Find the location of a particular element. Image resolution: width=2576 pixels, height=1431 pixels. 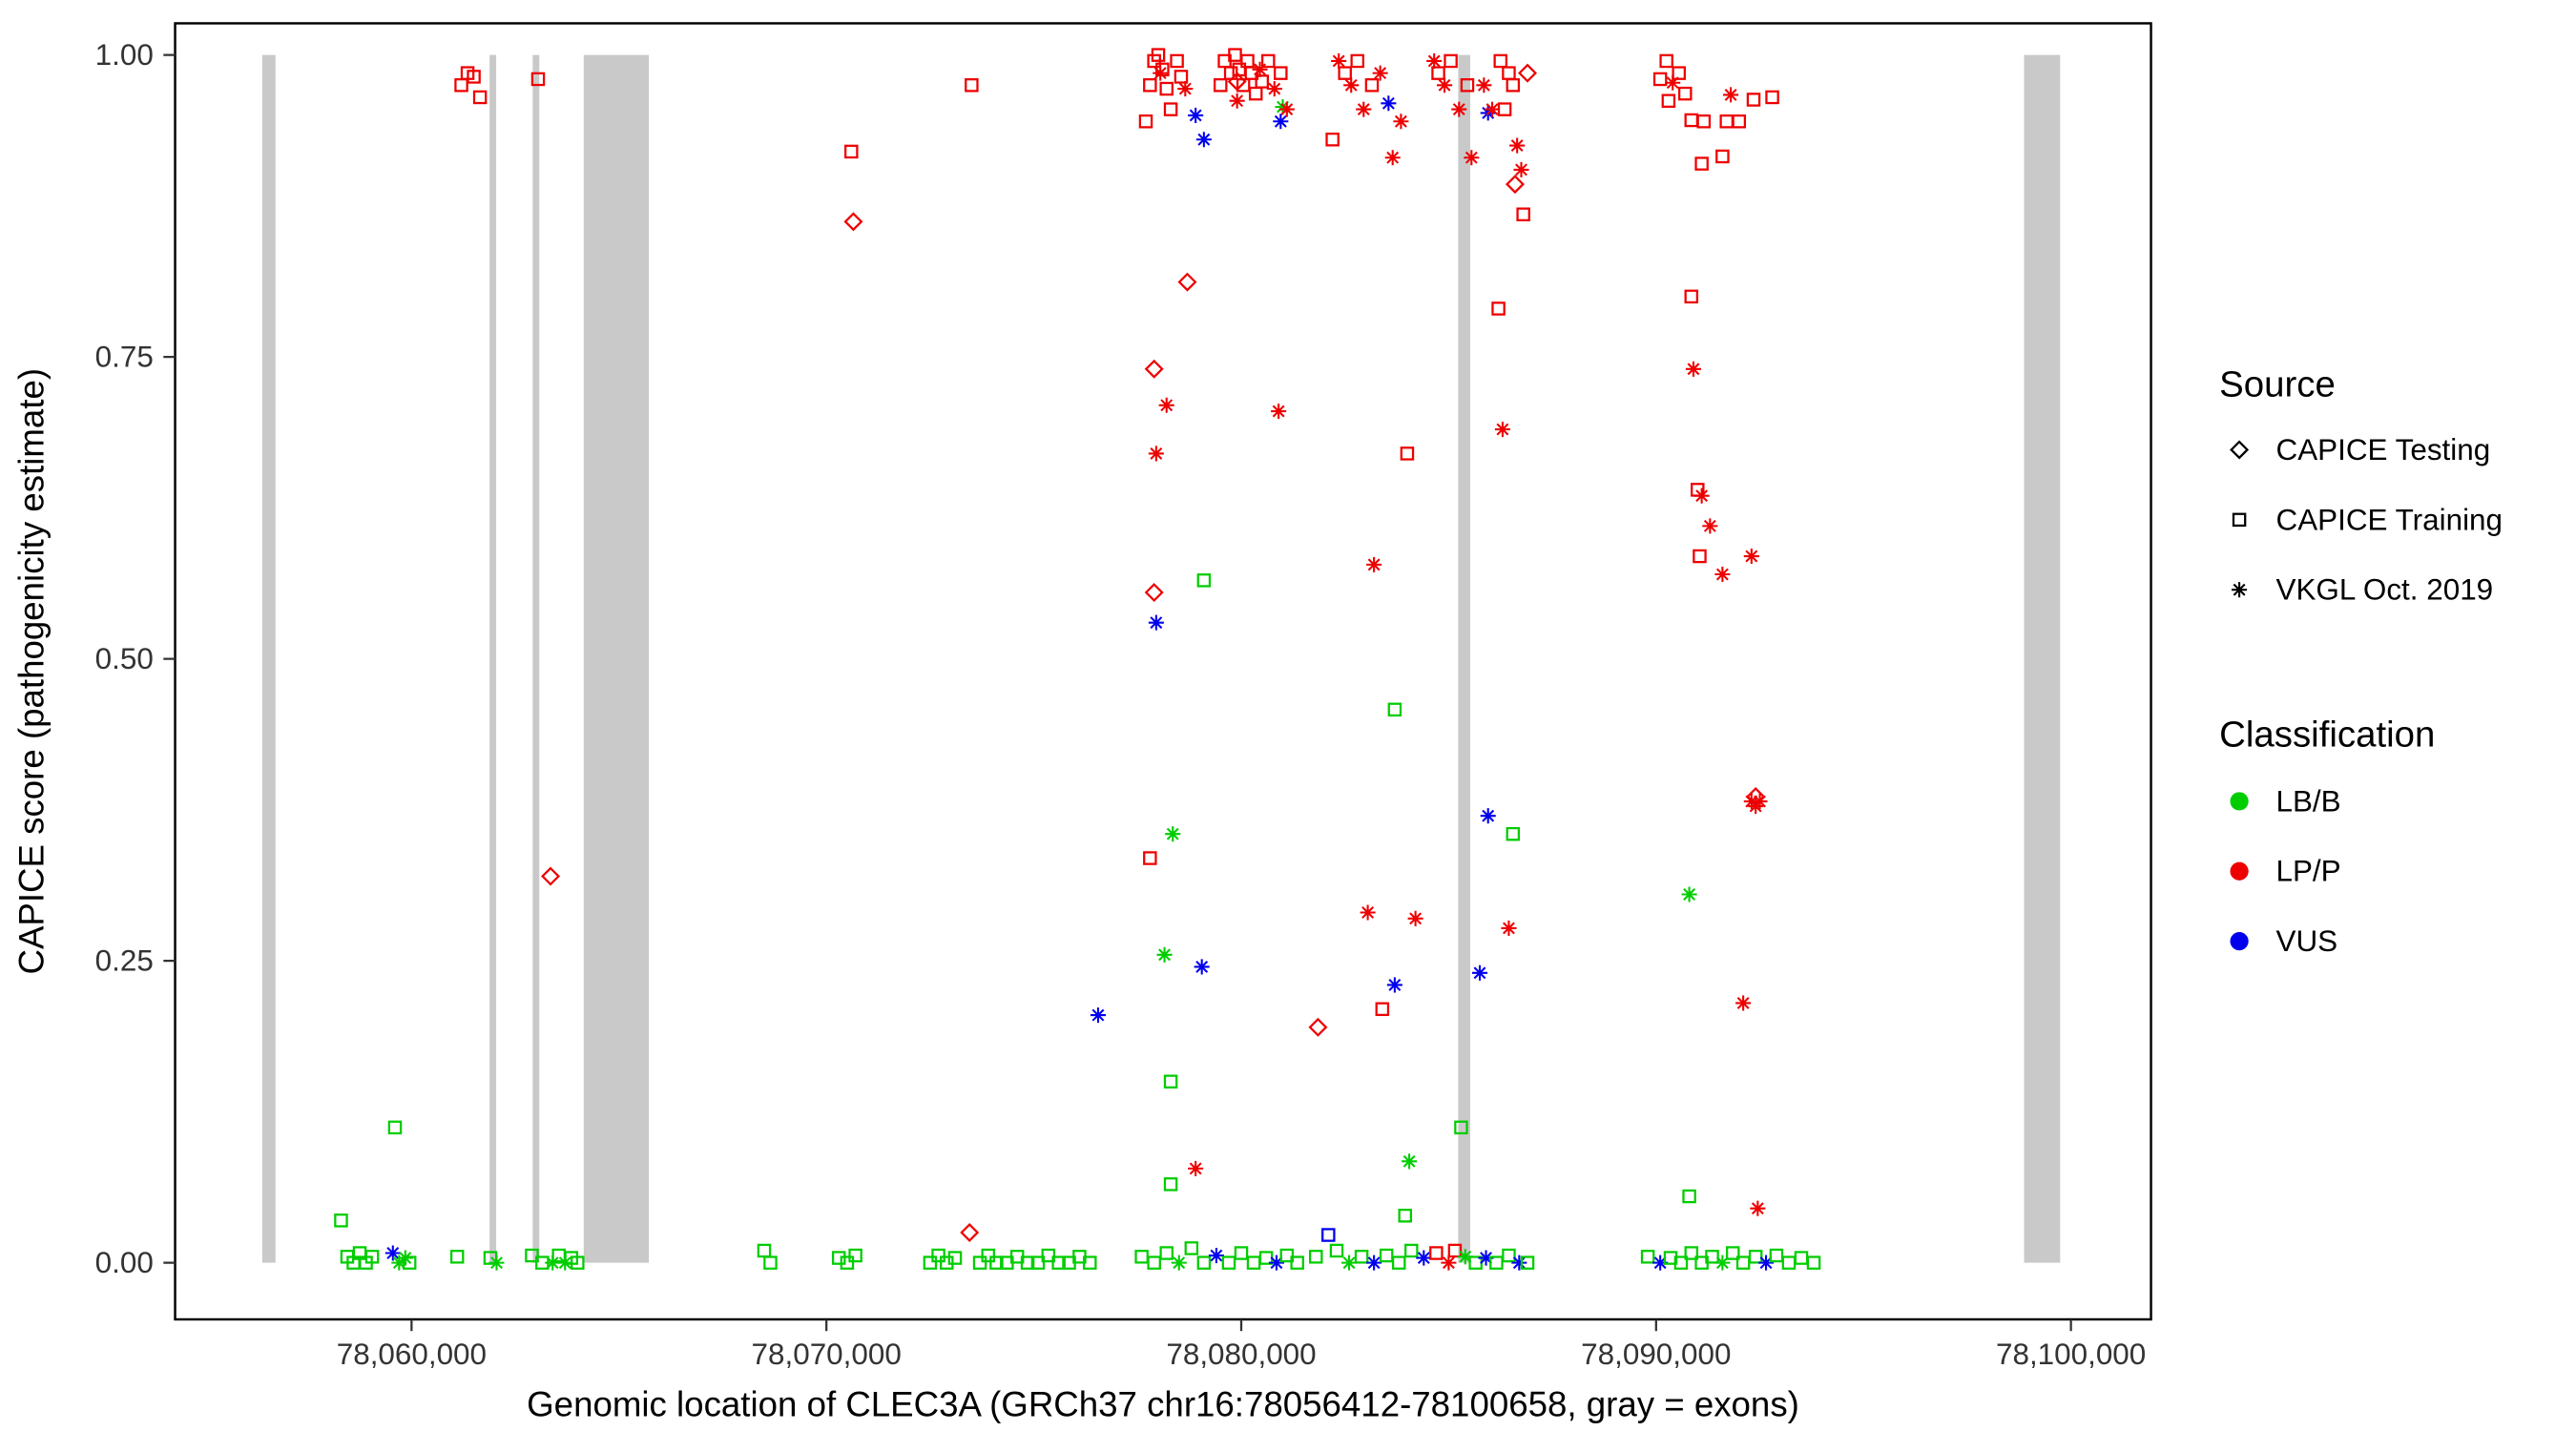

legend-item-capice-testing: CAPICE Testing is located at coordinates (2383, 450).